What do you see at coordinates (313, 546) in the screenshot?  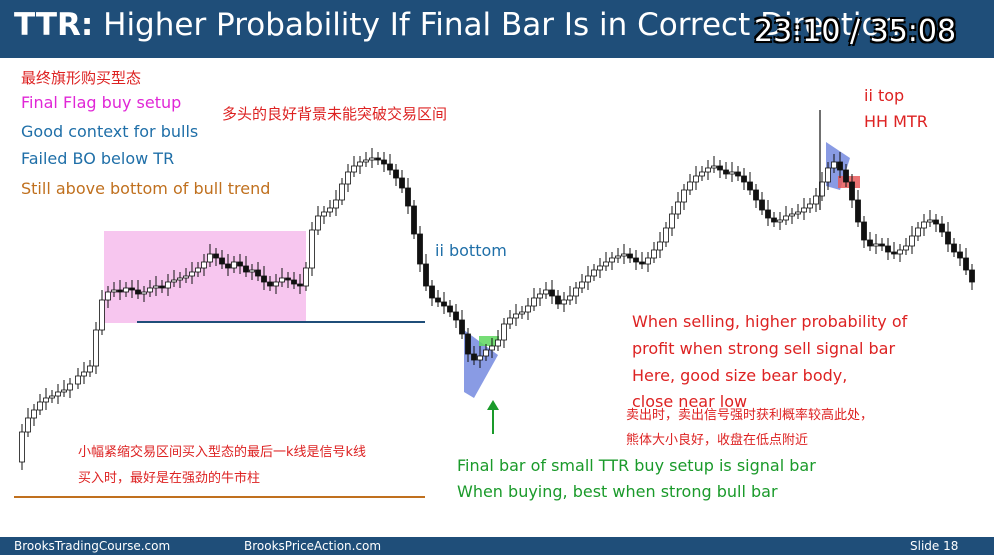 I see `footer-center-link: BrooksPriceAction.com` at bounding box center [313, 546].